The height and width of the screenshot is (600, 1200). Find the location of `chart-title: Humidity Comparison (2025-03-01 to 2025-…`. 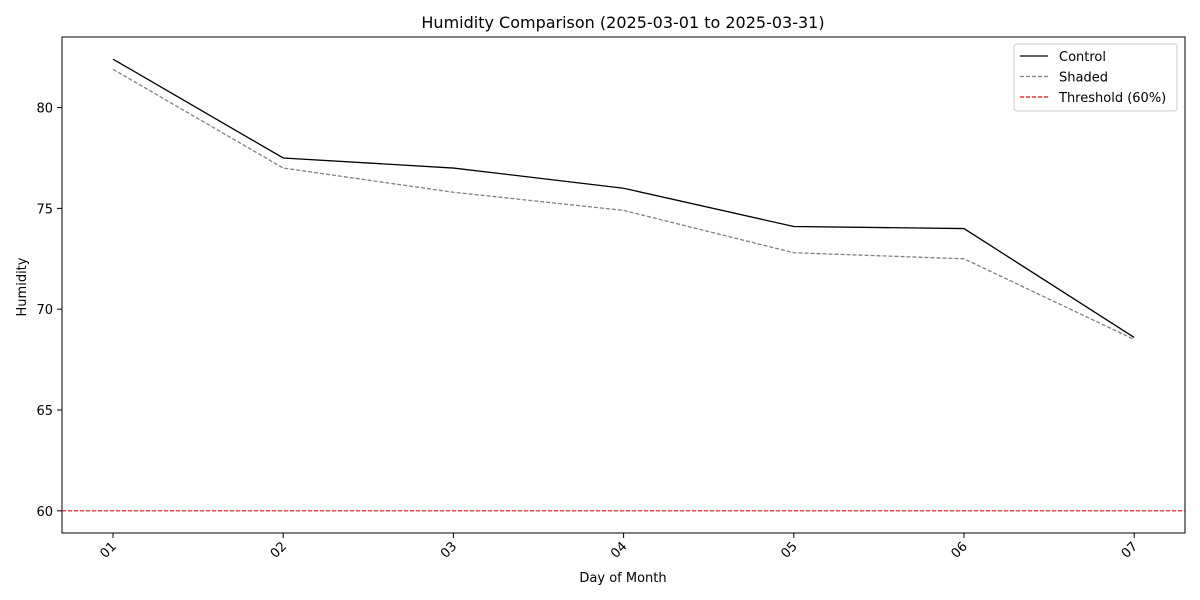

chart-title: Humidity Comparison (2025-03-01 to 2025-… is located at coordinates (622, 22).